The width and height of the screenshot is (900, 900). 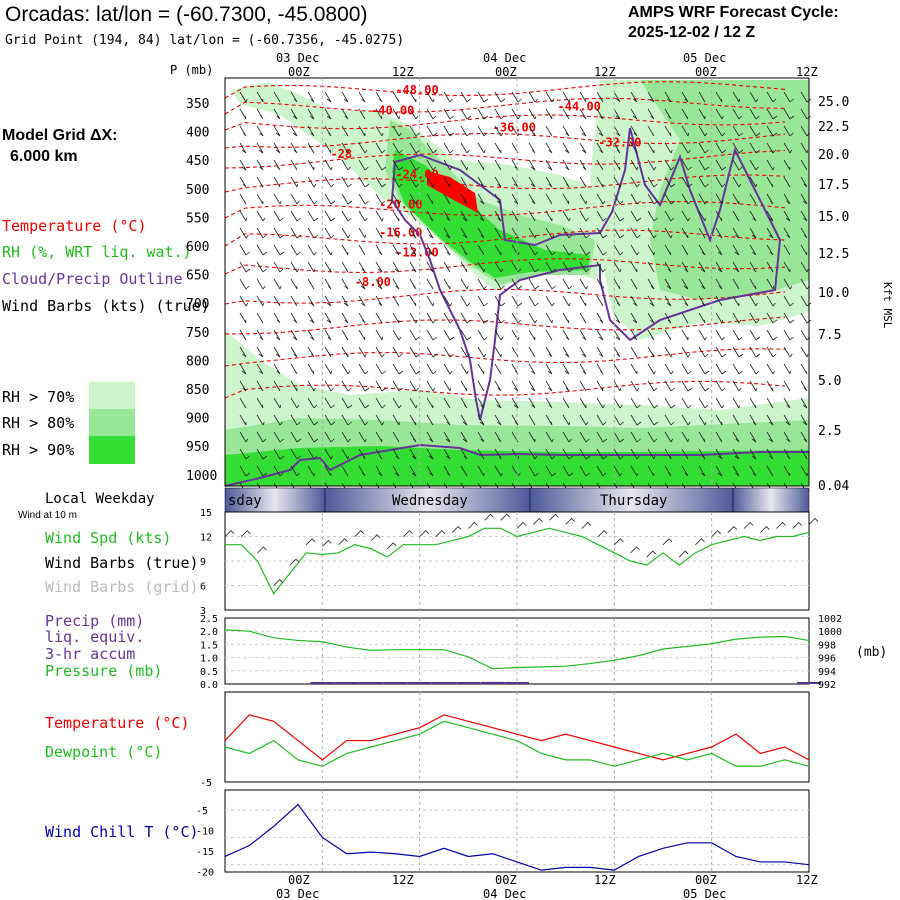 What do you see at coordinates (209, 645) in the screenshot?
I see `precip-tick-label: 1.5` at bounding box center [209, 645].